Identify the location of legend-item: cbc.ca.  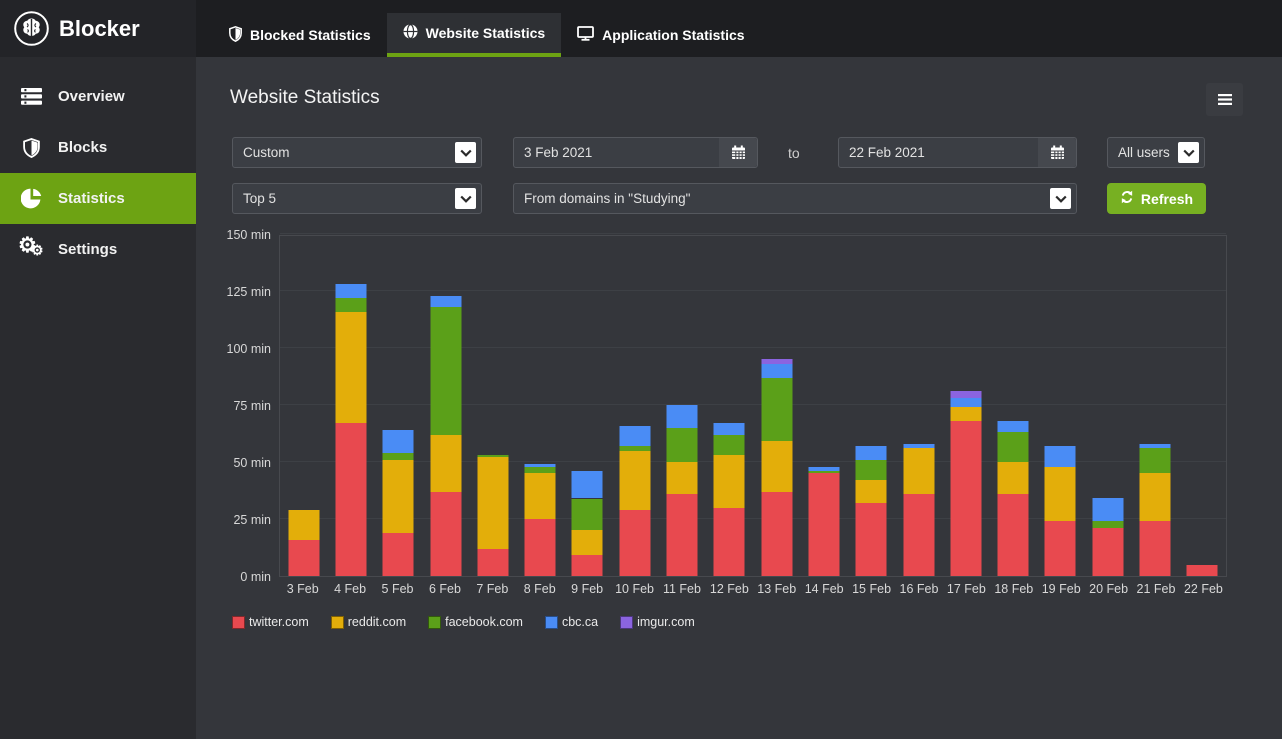
(571, 622).